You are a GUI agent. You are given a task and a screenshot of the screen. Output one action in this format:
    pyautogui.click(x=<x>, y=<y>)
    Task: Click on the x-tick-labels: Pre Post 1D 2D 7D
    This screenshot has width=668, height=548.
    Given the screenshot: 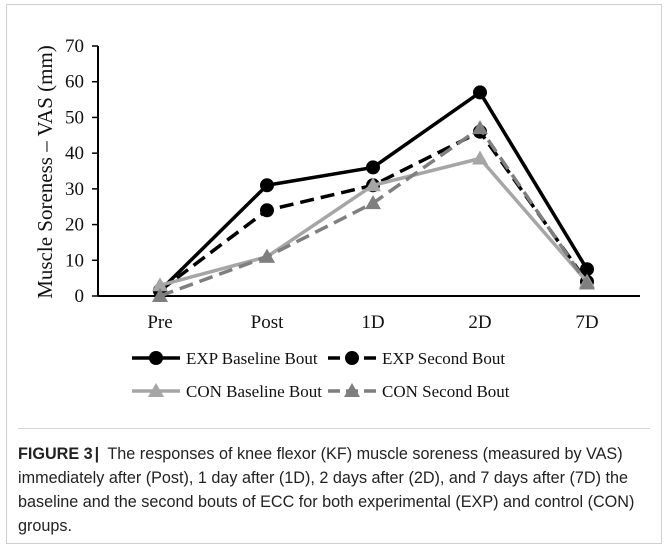 What is the action you would take?
    pyautogui.click(x=372, y=322)
    